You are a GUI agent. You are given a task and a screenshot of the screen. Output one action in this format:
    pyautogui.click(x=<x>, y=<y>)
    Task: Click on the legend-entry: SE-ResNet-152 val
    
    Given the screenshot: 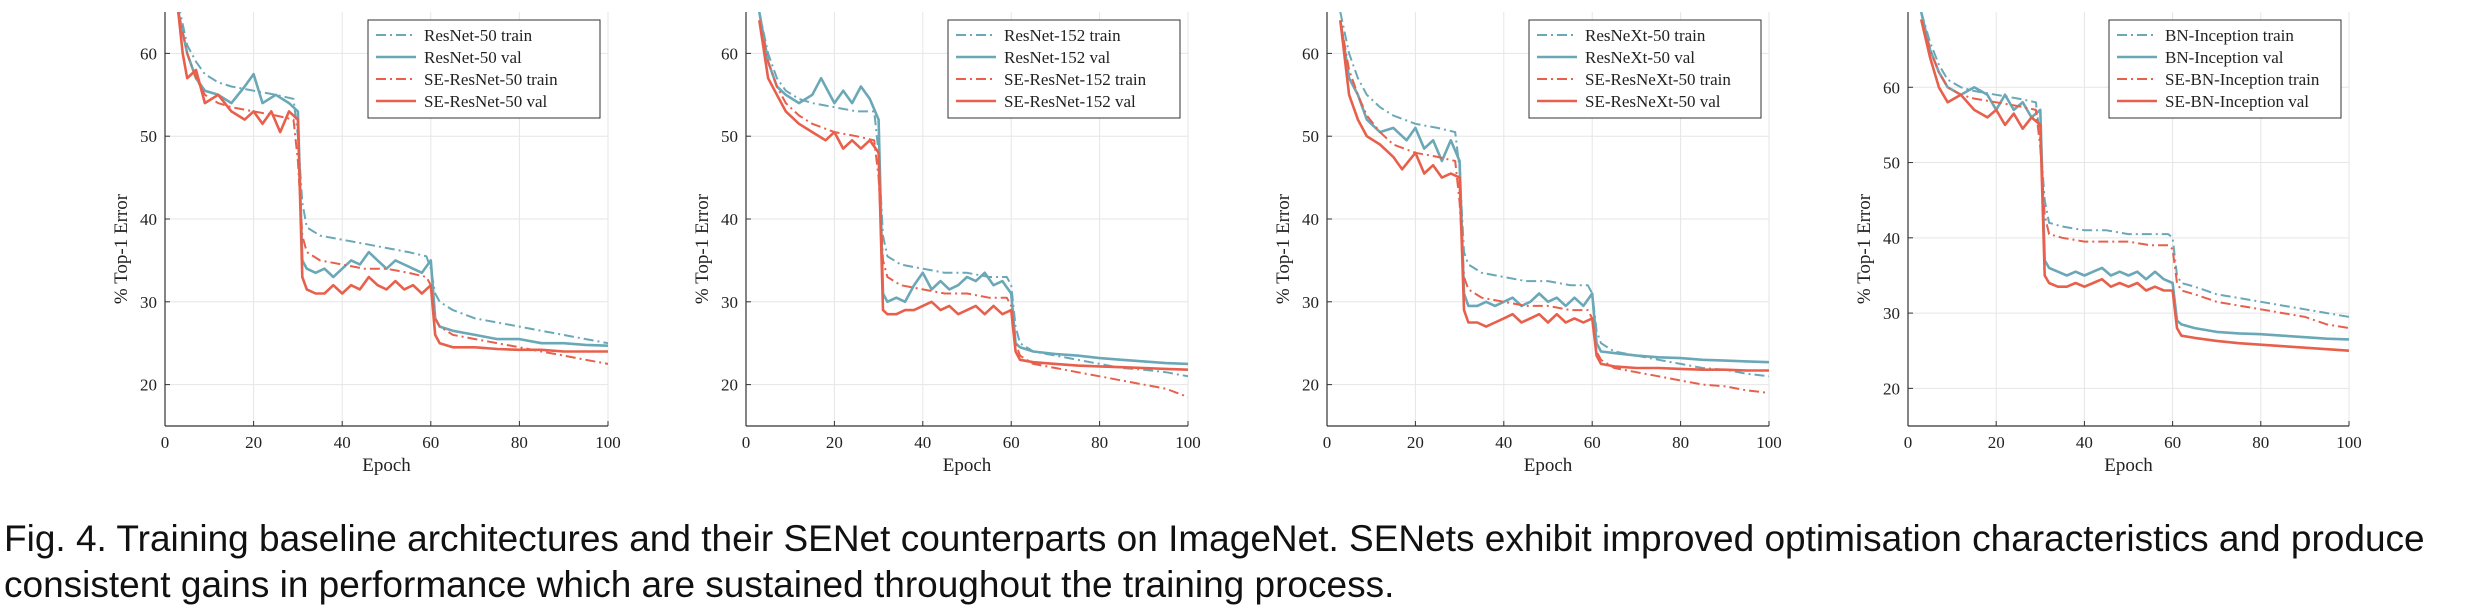 What is the action you would take?
    pyautogui.click(x=1070, y=101)
    